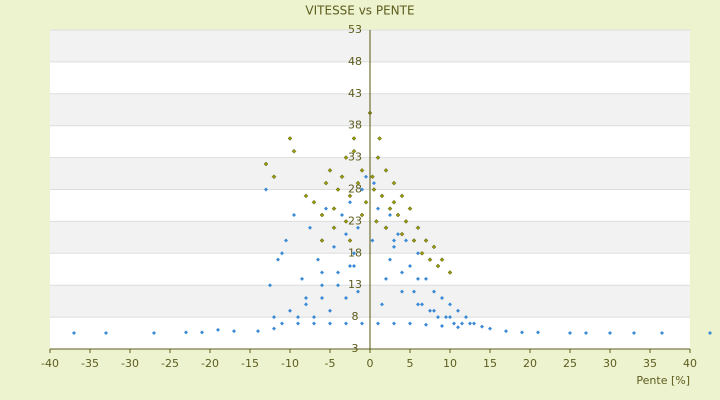 This screenshot has width=720, height=400. What do you see at coordinates (355, 316) in the screenshot?
I see `y-tick-label: 8` at bounding box center [355, 316].